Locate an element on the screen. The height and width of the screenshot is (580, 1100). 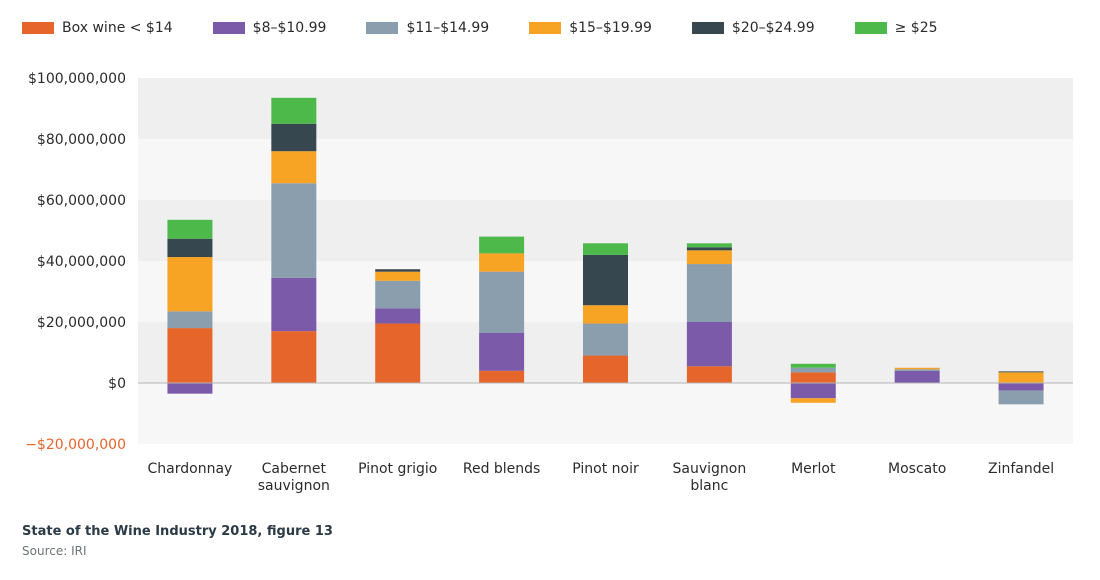
legend-item: $20–$24.99 is located at coordinates (753, 28).